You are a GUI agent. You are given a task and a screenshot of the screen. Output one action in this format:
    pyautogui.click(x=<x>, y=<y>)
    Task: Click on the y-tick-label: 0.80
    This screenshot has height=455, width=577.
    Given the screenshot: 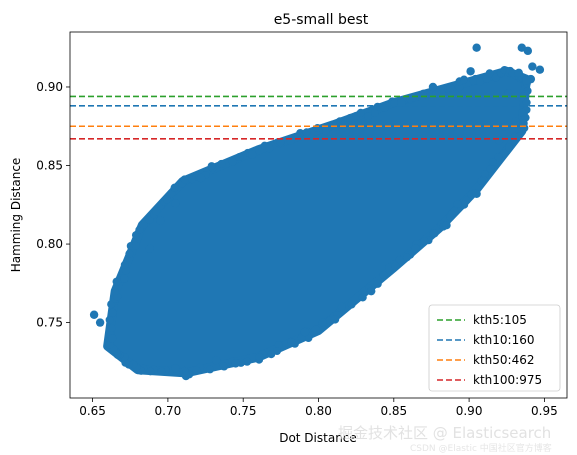 What is the action you would take?
    pyautogui.click(x=49, y=244)
    